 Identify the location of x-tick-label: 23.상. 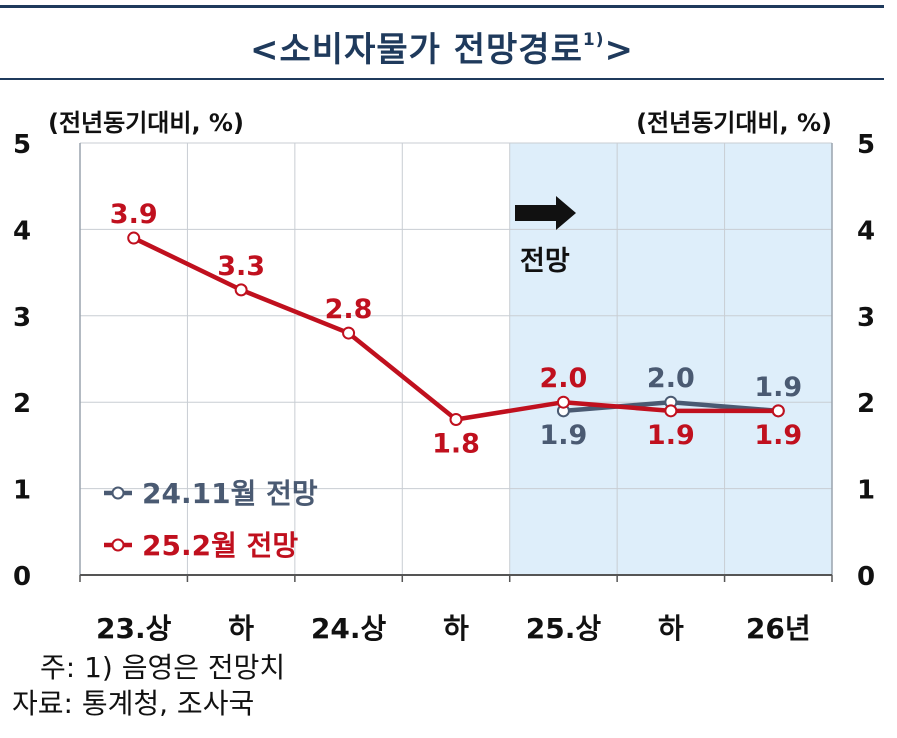
(134, 628).